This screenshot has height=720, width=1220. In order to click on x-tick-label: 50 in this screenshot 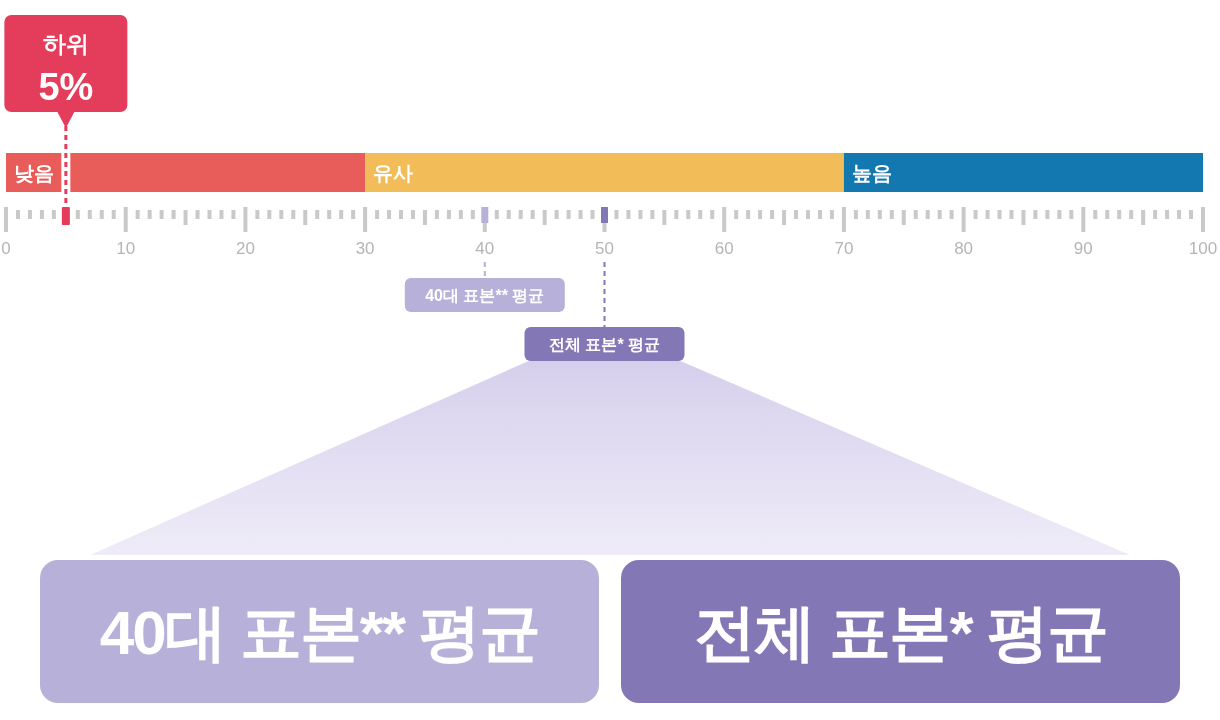, I will do `click(604, 248)`.